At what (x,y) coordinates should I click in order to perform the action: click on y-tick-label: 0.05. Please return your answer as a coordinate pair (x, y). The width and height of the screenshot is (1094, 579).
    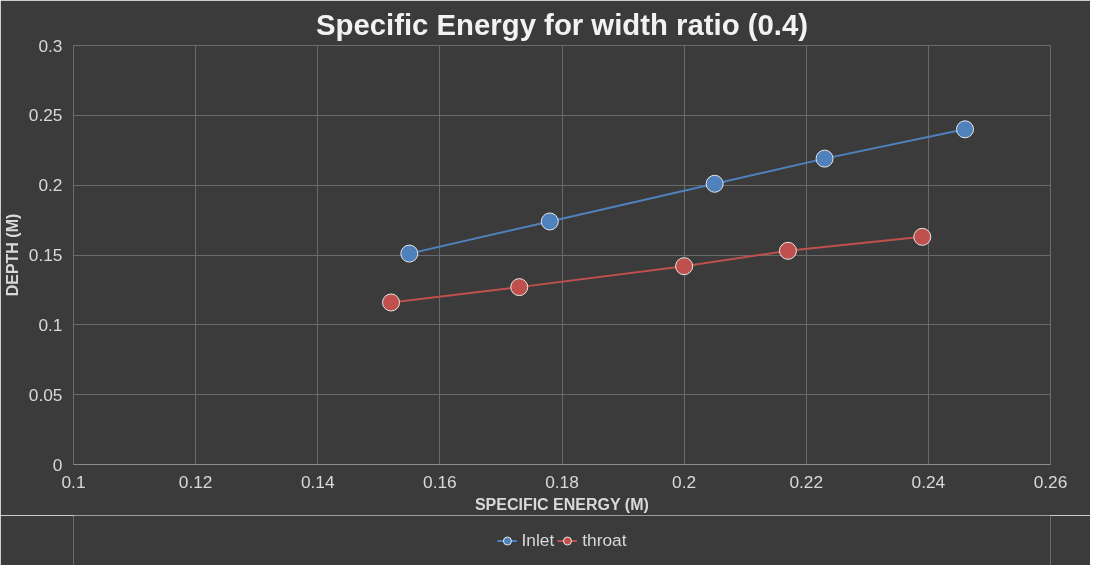
    Looking at the image, I should click on (45, 394).